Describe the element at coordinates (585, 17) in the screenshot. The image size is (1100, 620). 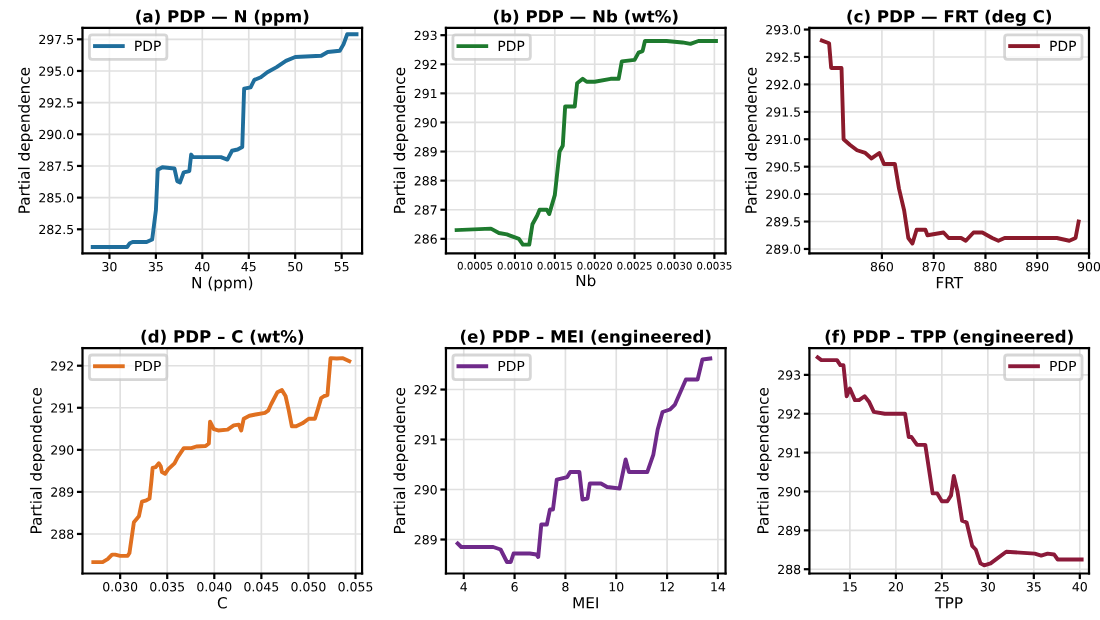
I see `chart-title: (b) PDP — Nb (wt%)` at that location.